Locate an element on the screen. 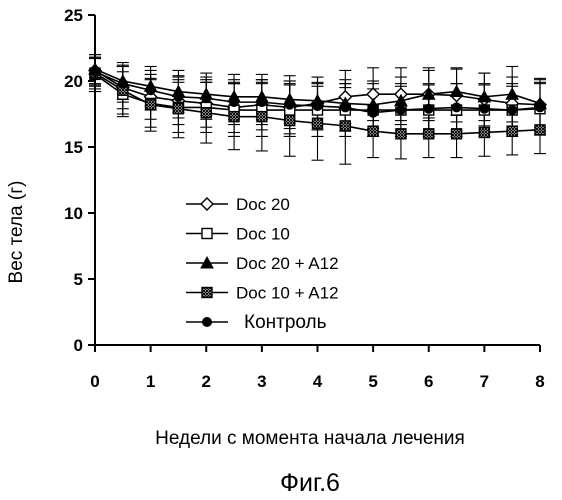  x-tick-label: 0 is located at coordinates (94, 381).